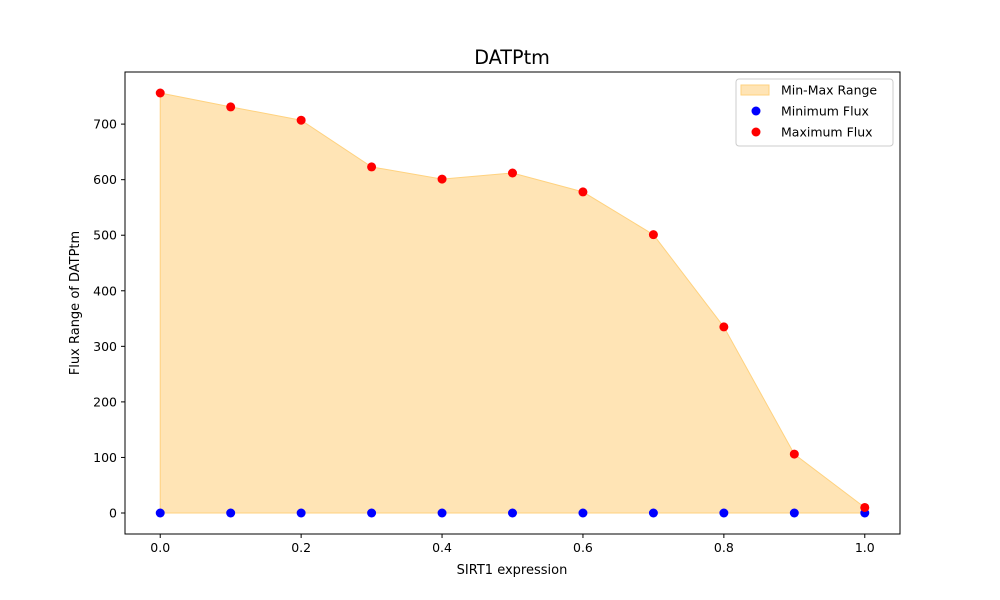 The height and width of the screenshot is (600, 1000). I want to click on x-tick-label: 0.4, so click(442, 547).